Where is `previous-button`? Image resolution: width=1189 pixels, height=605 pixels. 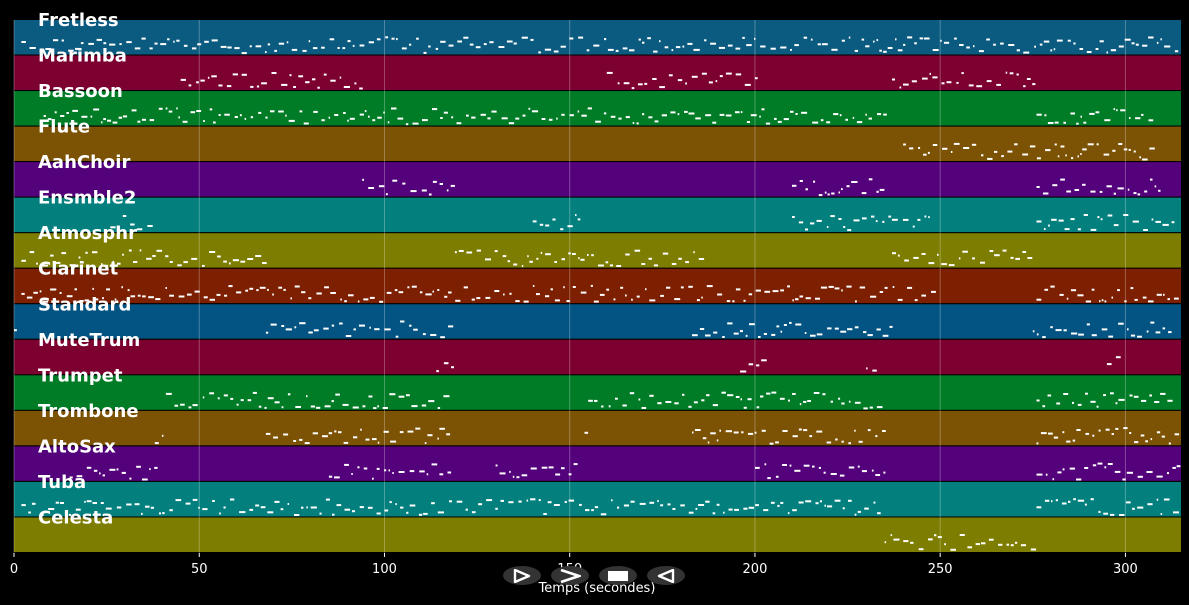 previous-button is located at coordinates (666, 575).